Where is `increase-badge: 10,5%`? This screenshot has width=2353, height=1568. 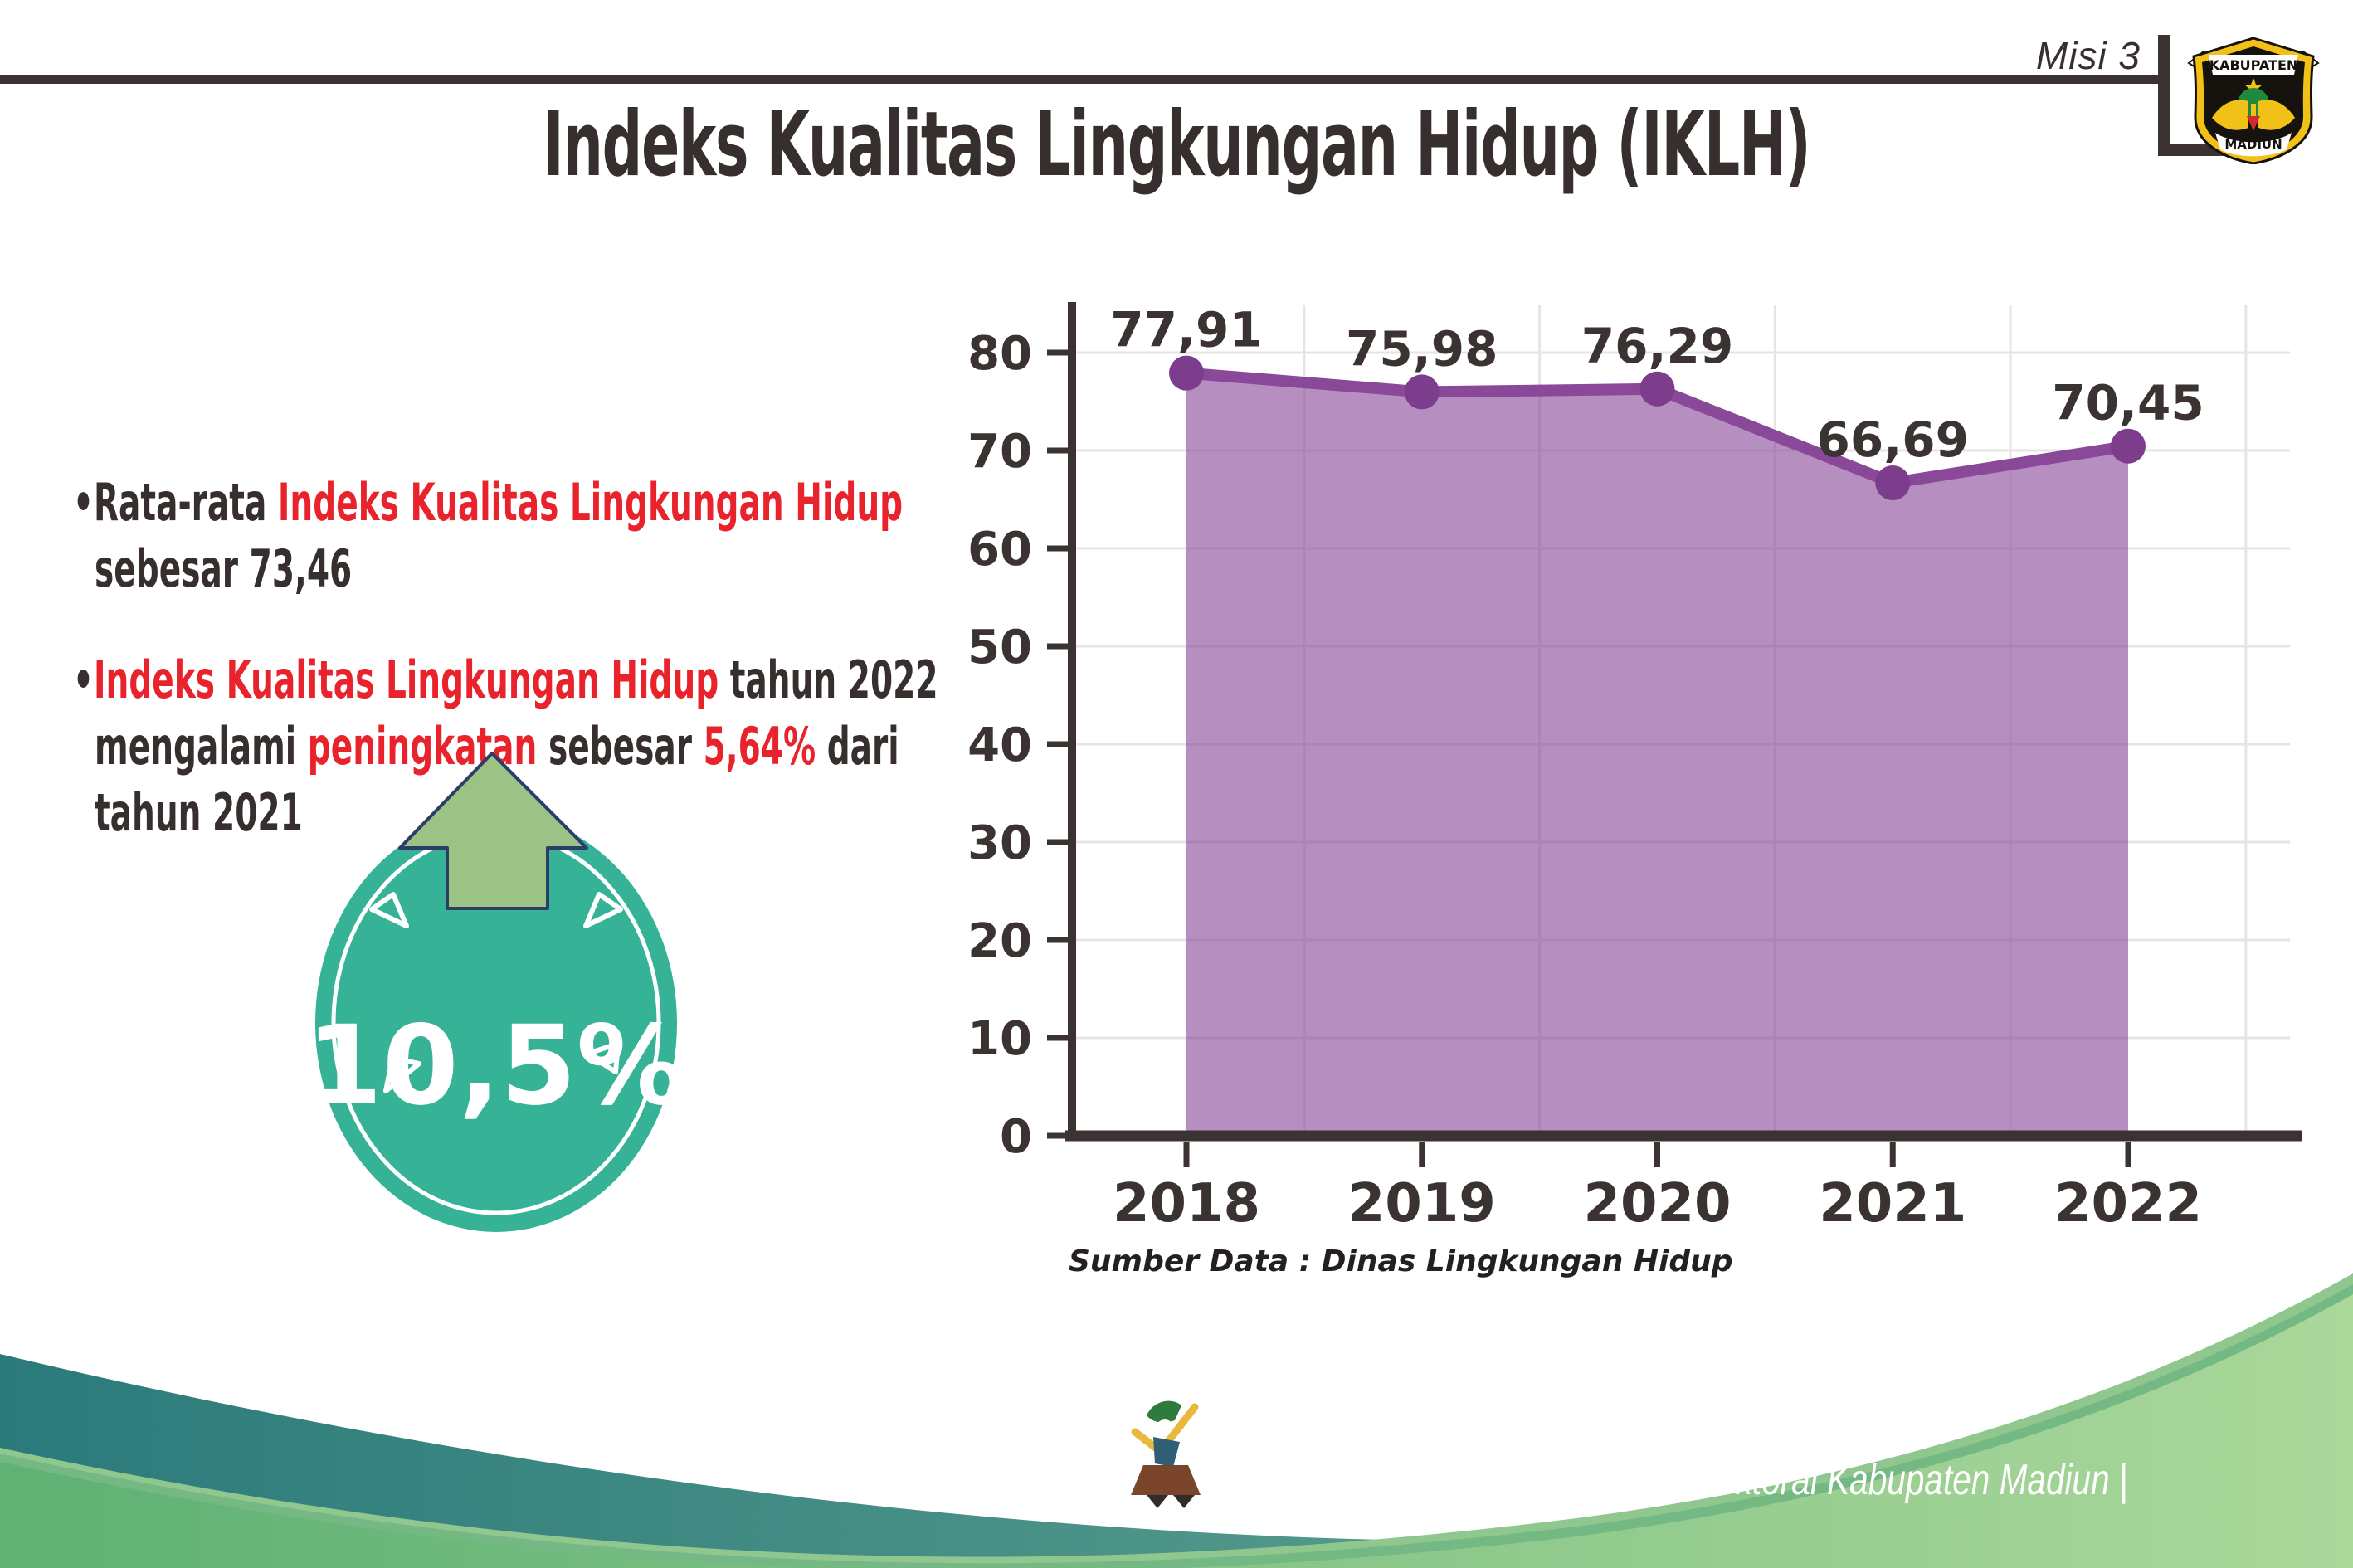
increase-badge: 10,5% is located at coordinates (496, 992).